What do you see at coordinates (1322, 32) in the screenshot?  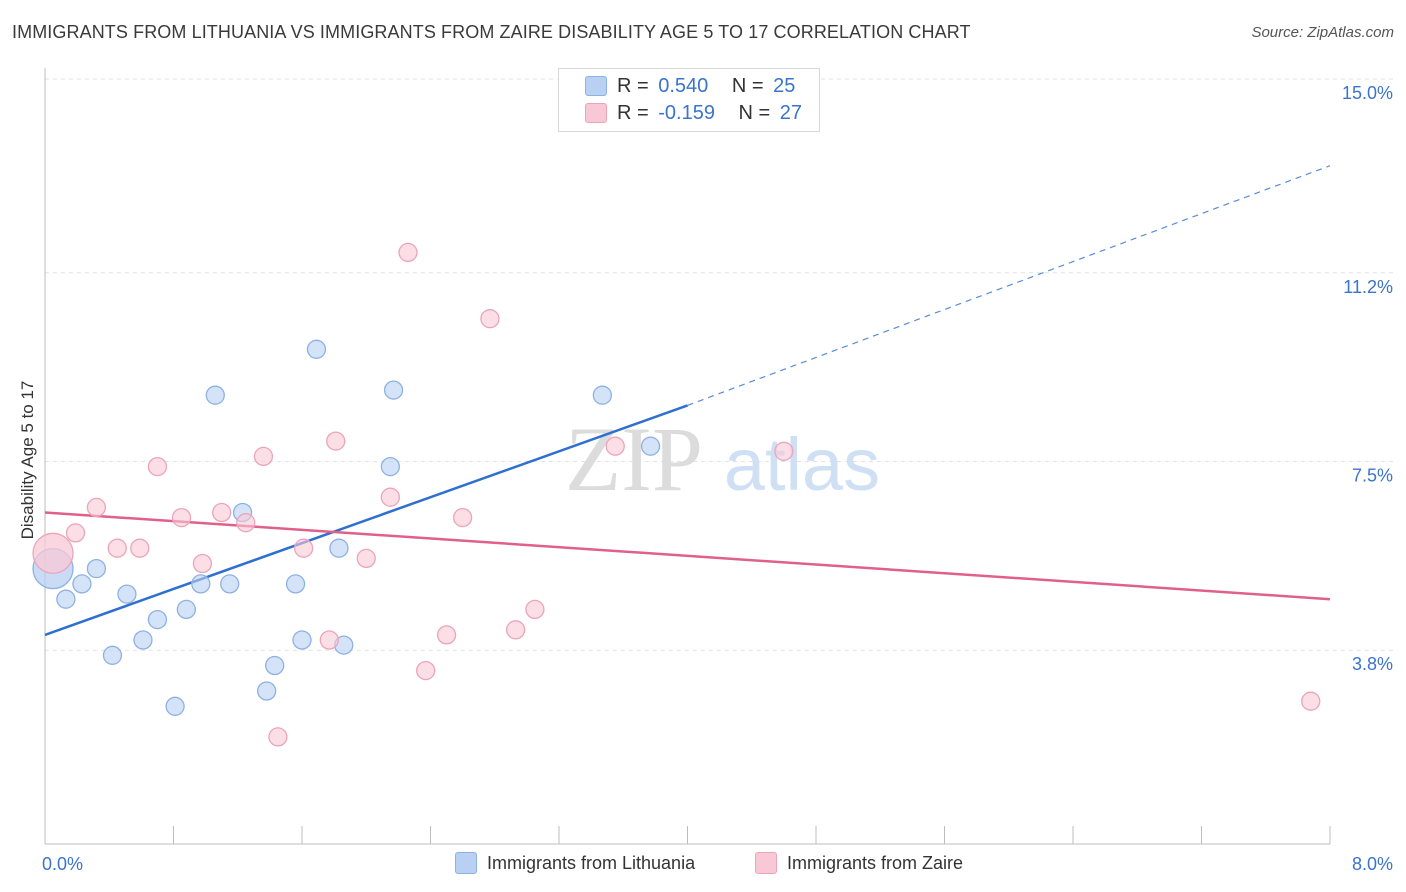 I see `source-label: Source: ZipAtlas.com` at bounding box center [1322, 32].